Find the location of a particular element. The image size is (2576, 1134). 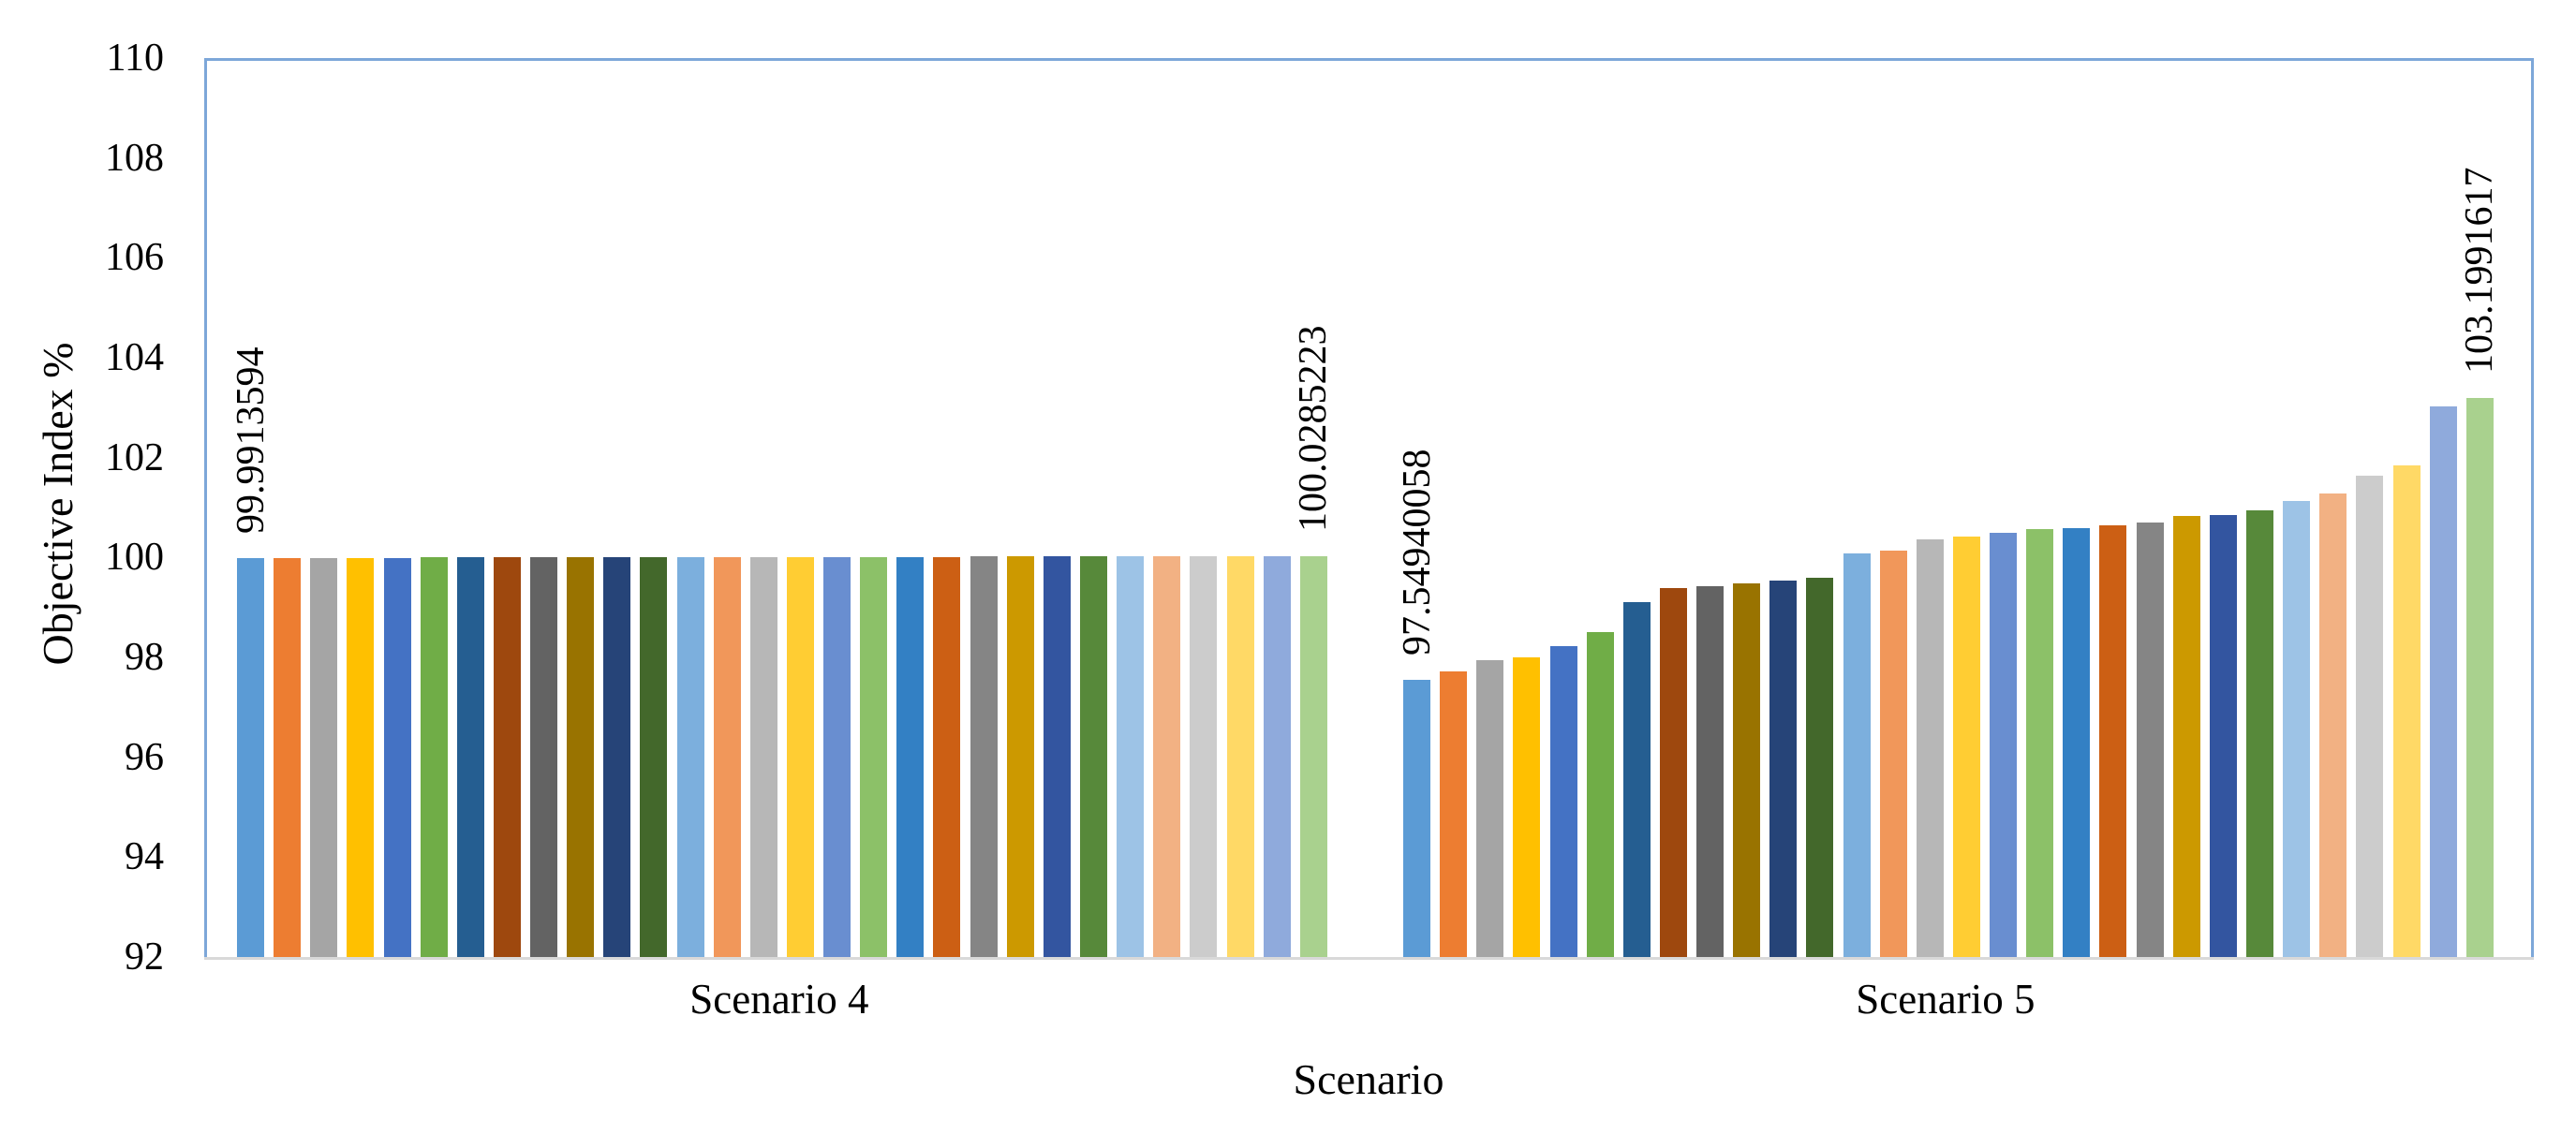

y-tick-label-98: 98 is located at coordinates (144, 658).